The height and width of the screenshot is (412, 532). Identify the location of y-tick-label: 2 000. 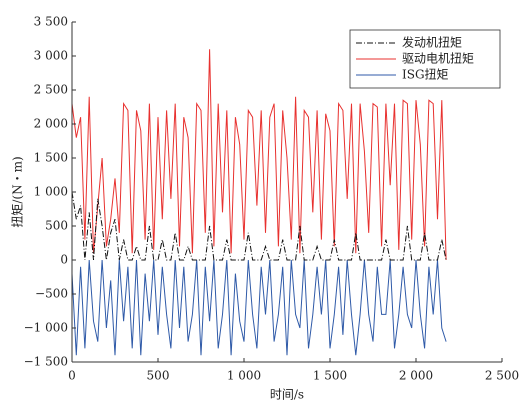
(51, 124).